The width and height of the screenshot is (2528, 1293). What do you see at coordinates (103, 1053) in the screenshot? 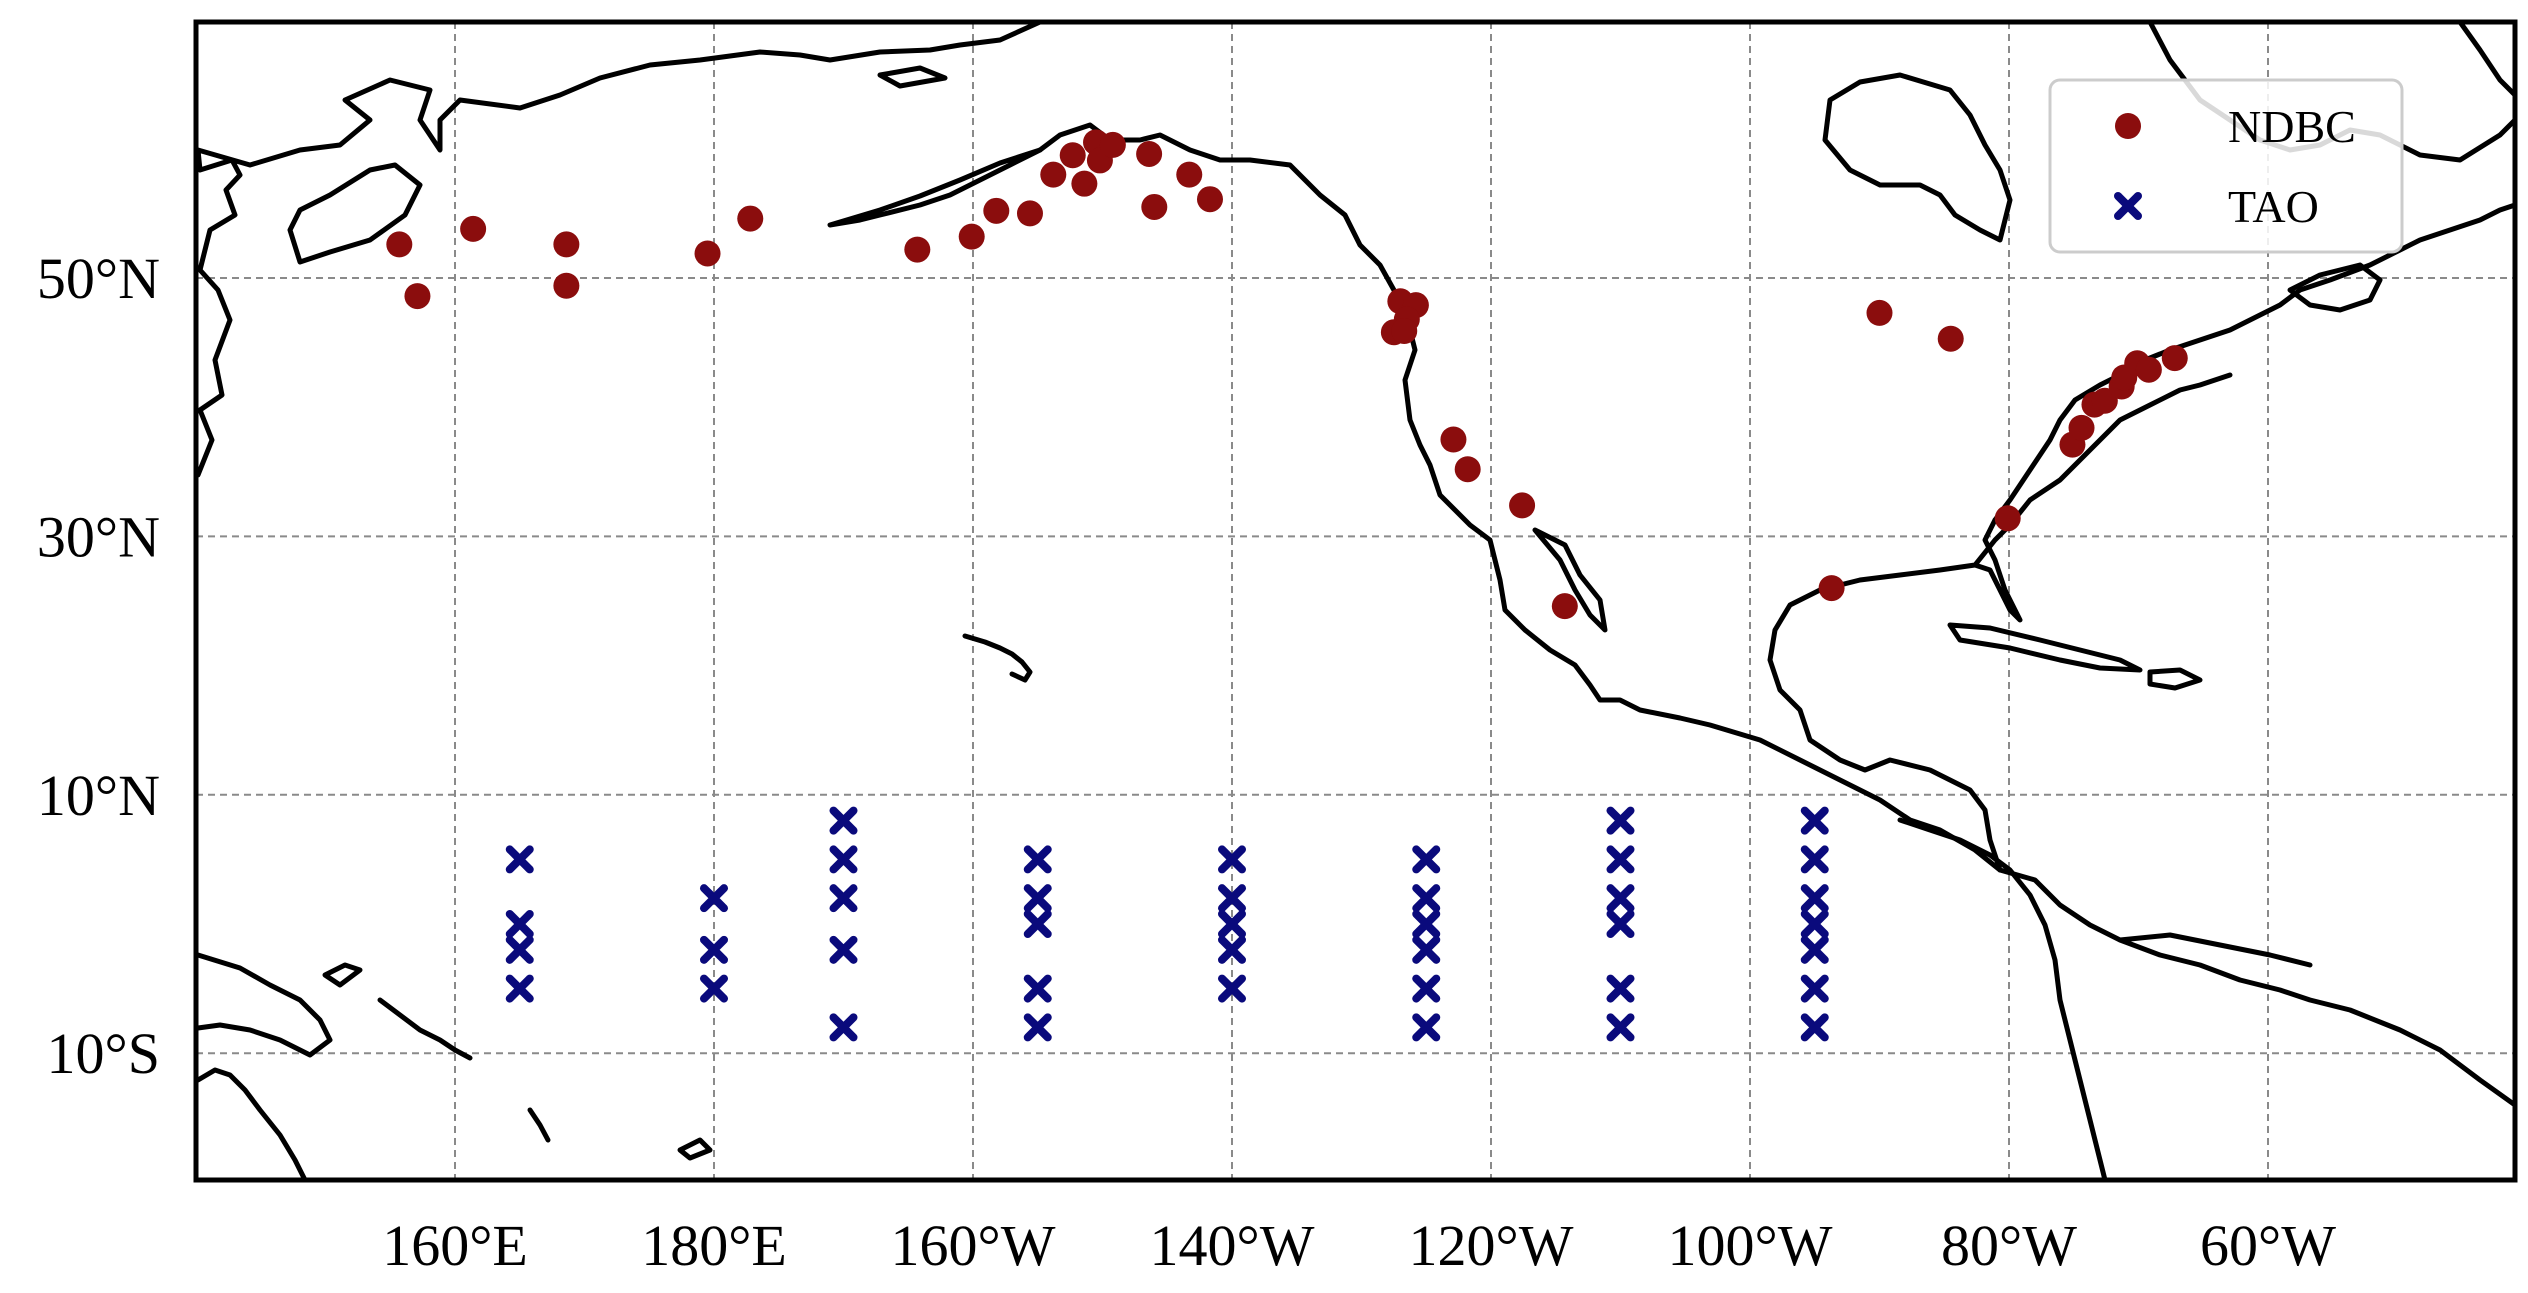
I see `y-tick-label: 10°S` at bounding box center [103, 1053].